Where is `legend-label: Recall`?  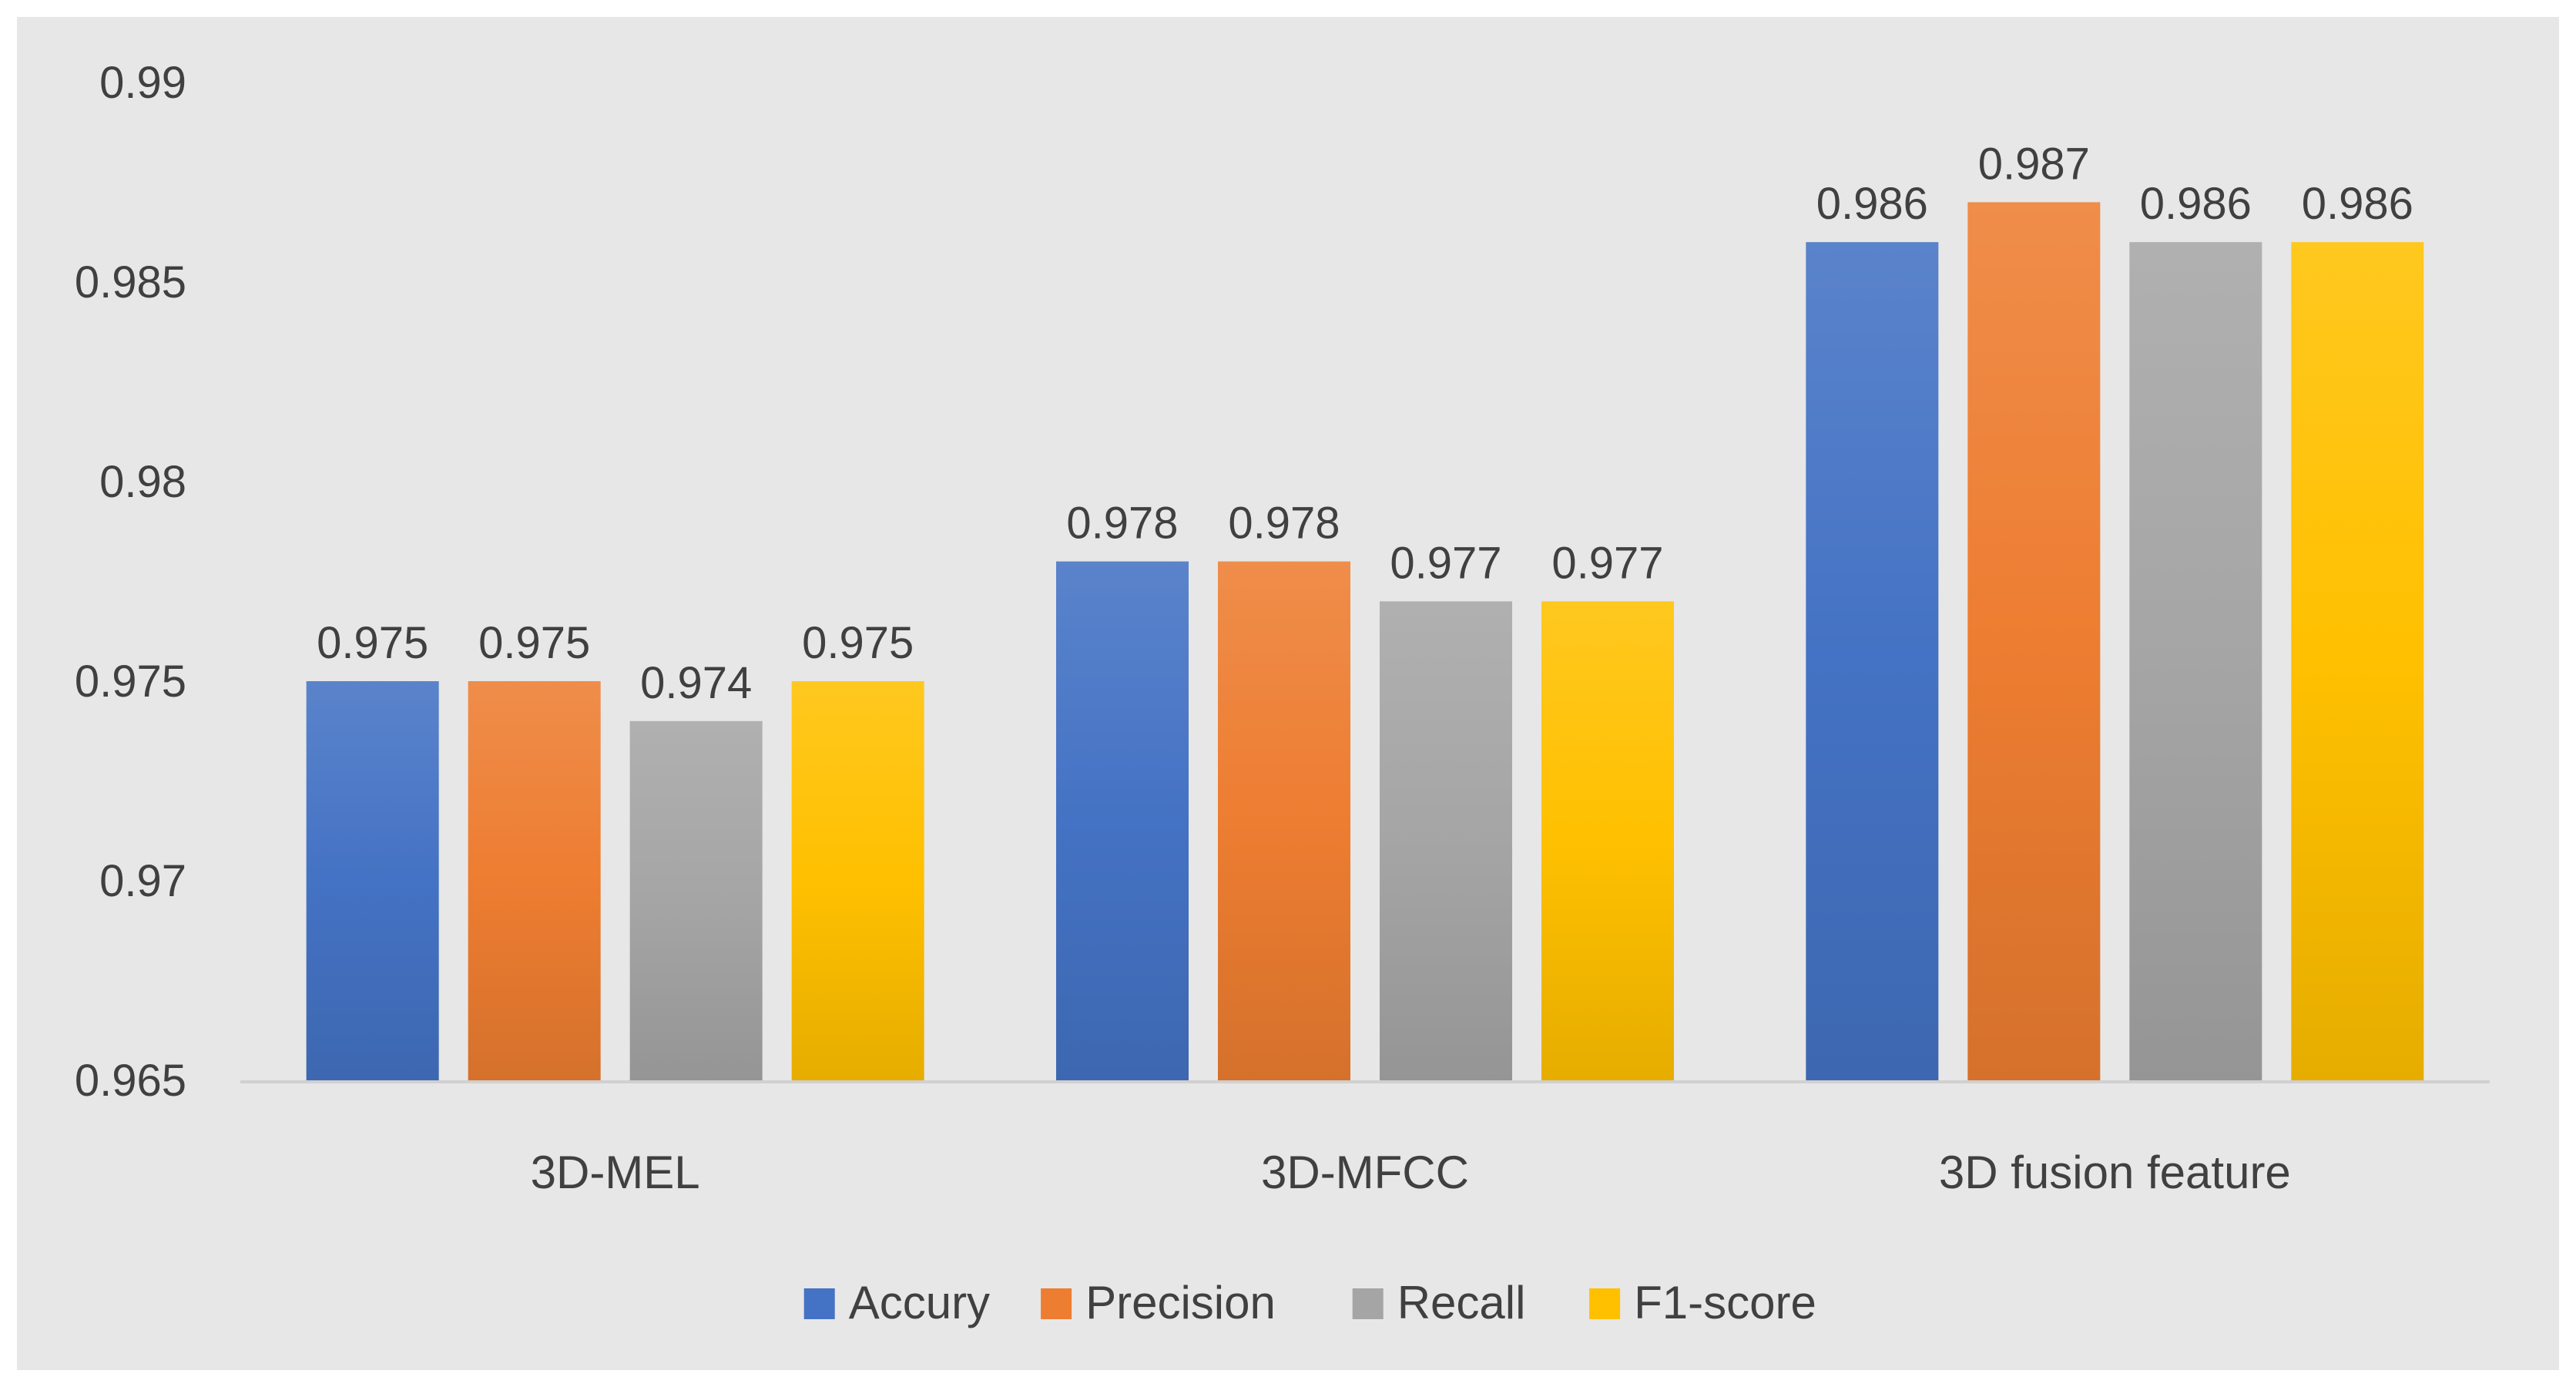 legend-label: Recall is located at coordinates (1461, 1302).